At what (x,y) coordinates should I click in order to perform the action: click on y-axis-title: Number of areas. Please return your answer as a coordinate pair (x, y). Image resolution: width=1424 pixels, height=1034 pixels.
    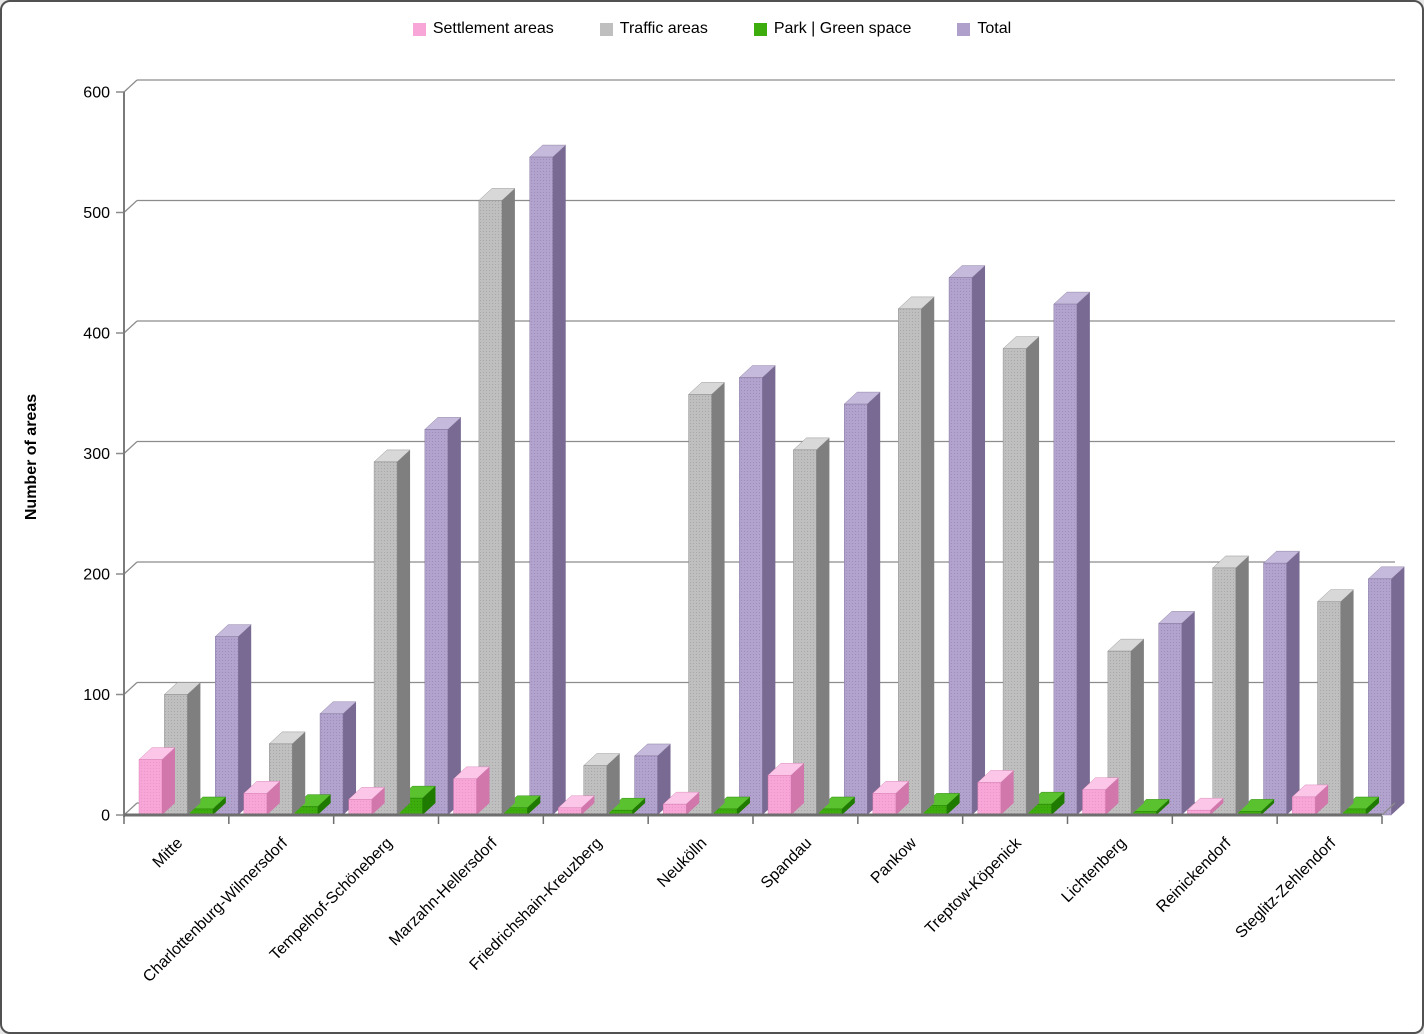
    Looking at the image, I should click on (31, 457).